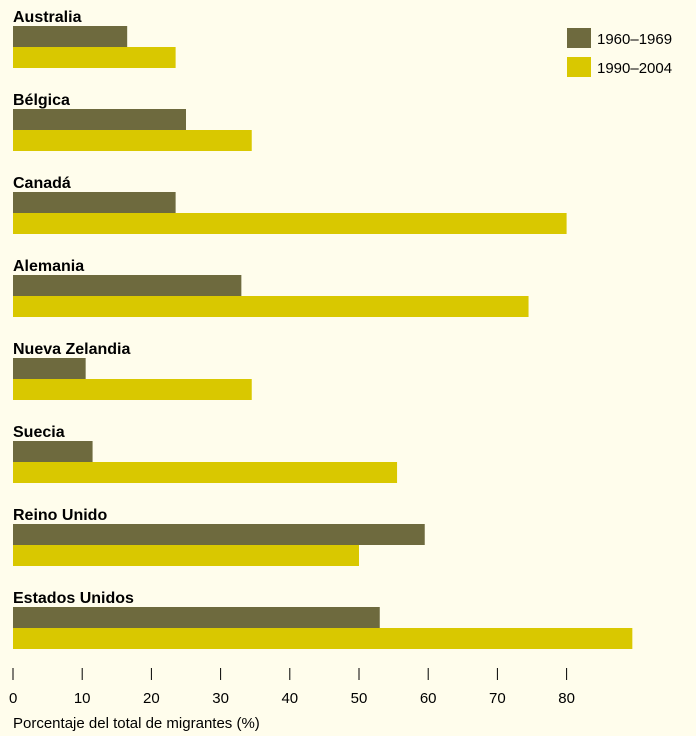  I want to click on x-tick-label: 10, so click(82, 698).